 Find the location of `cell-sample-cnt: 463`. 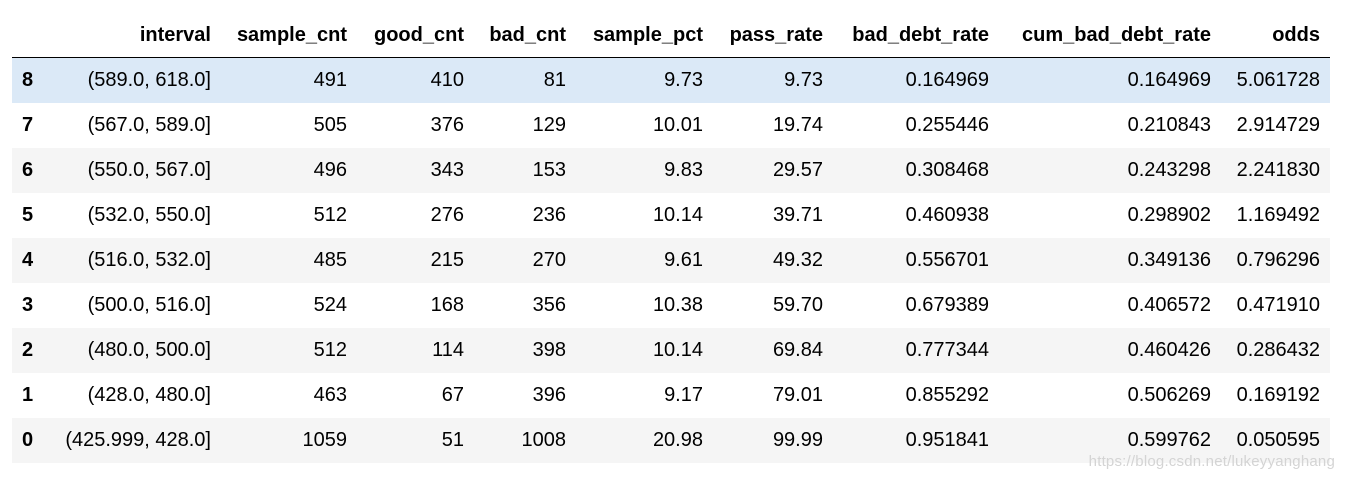

cell-sample-cnt: 463 is located at coordinates (330, 395).